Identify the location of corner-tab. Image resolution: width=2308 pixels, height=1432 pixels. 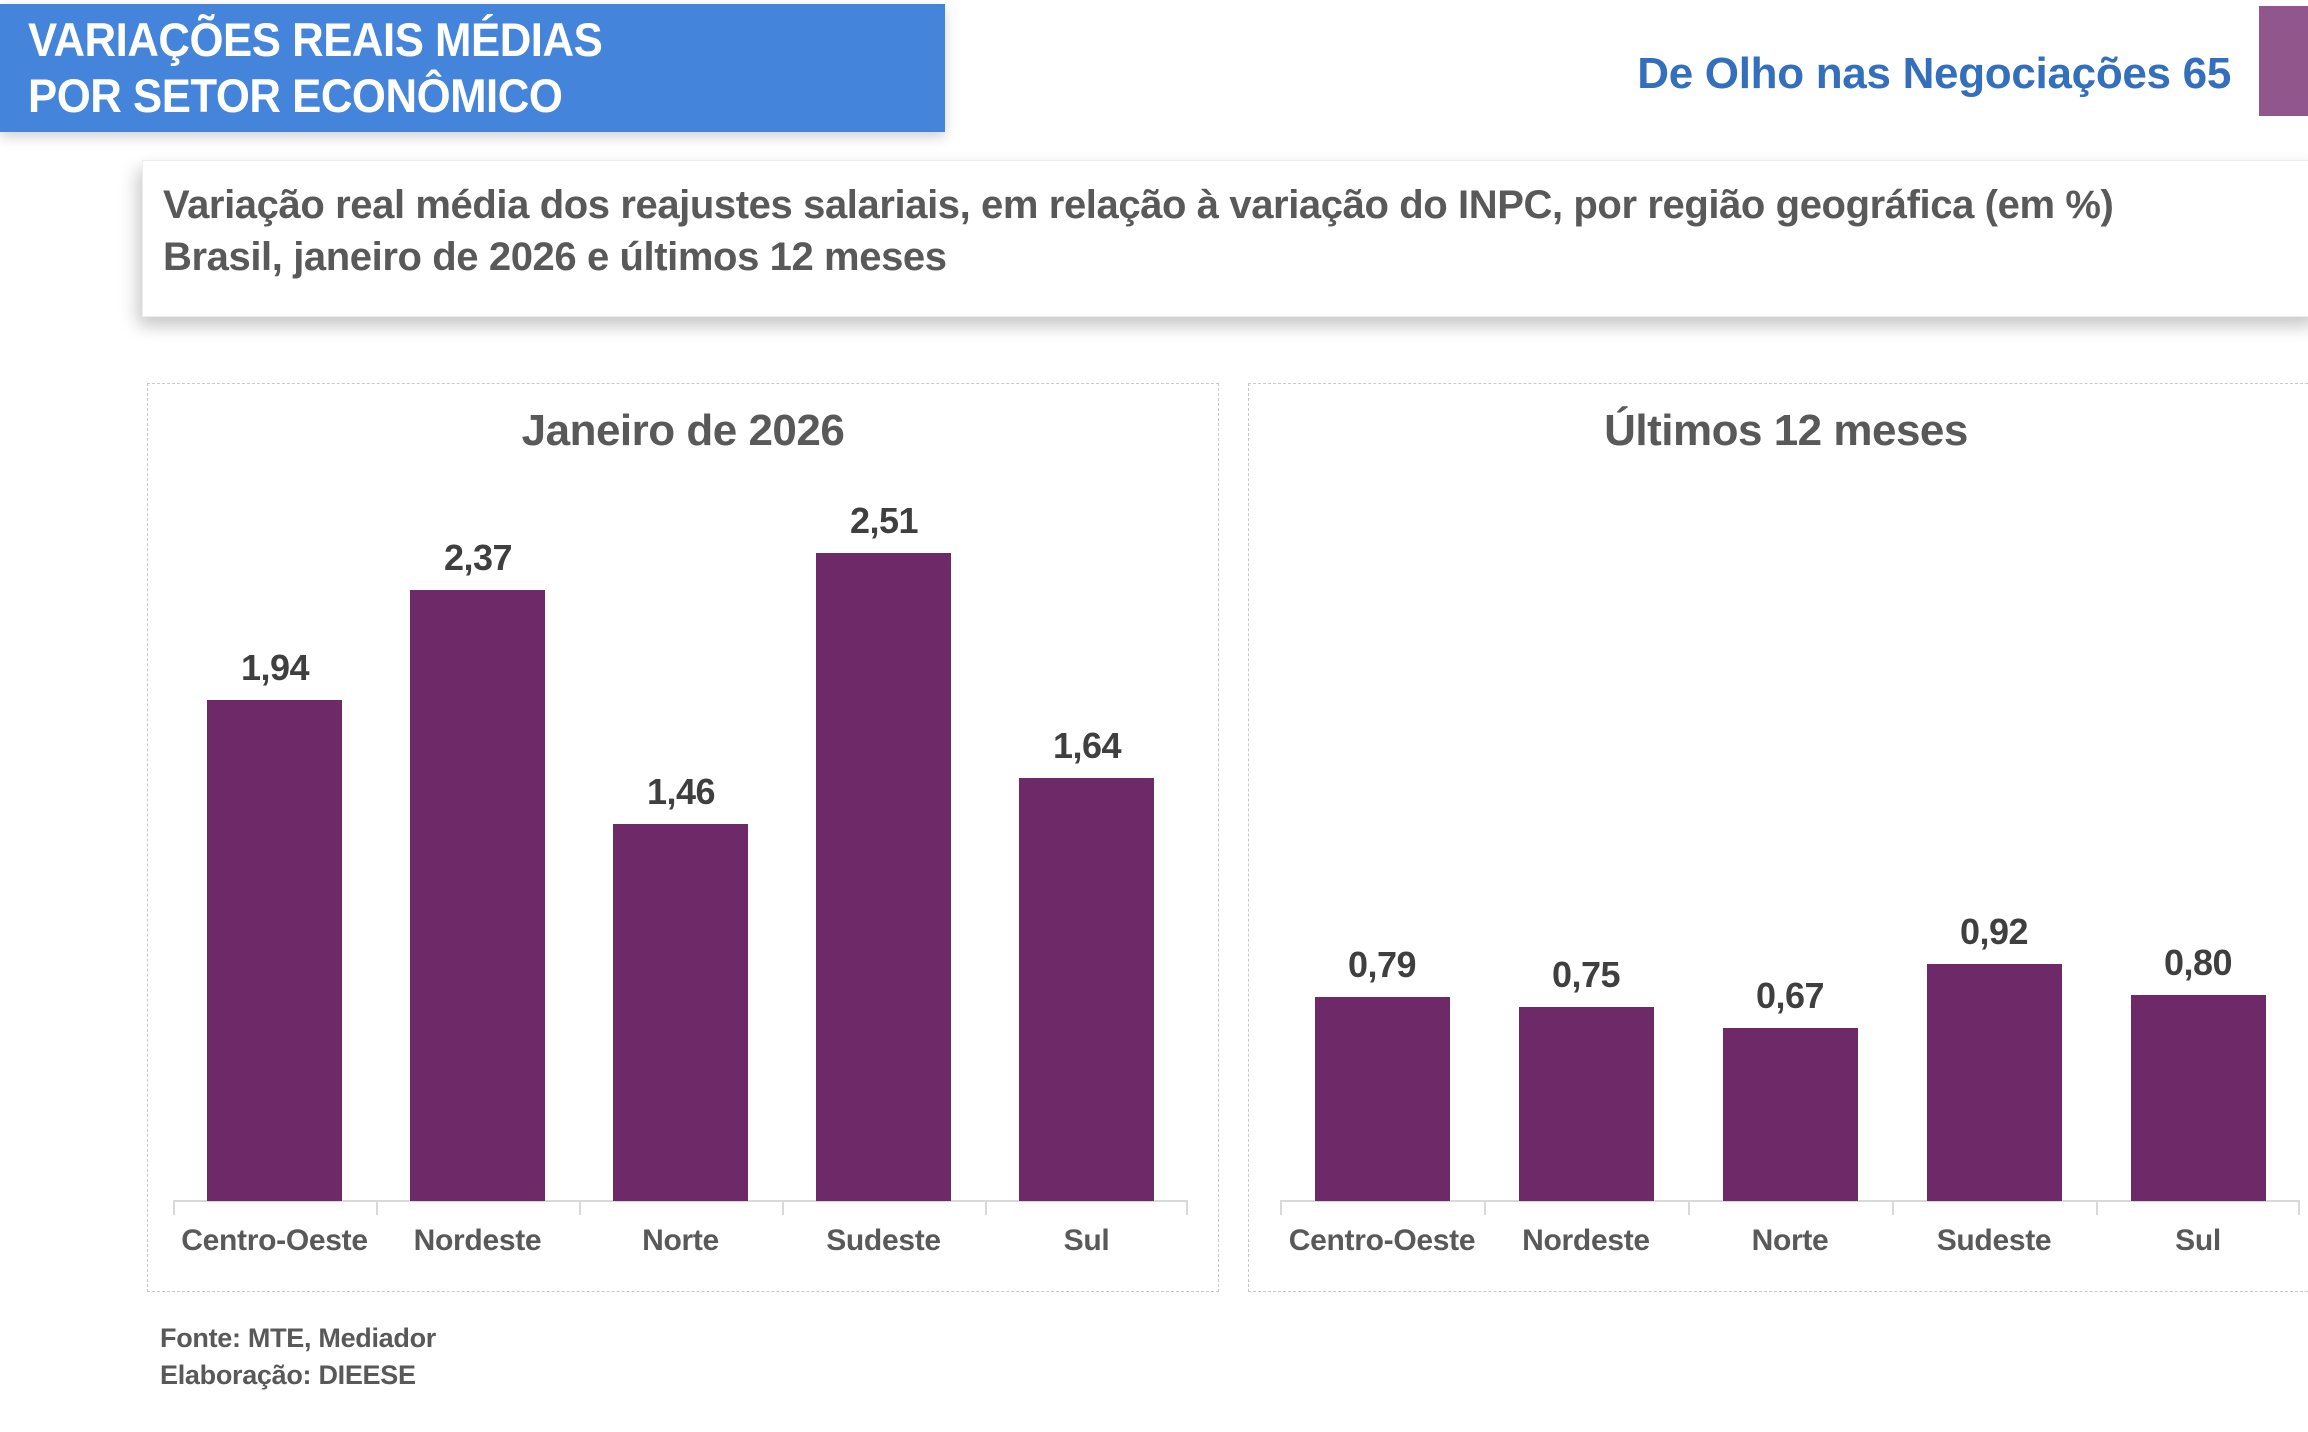
(2283, 61).